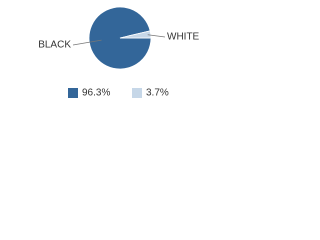  What do you see at coordinates (135, 34) in the screenshot?
I see `pie-slice` at bounding box center [135, 34].